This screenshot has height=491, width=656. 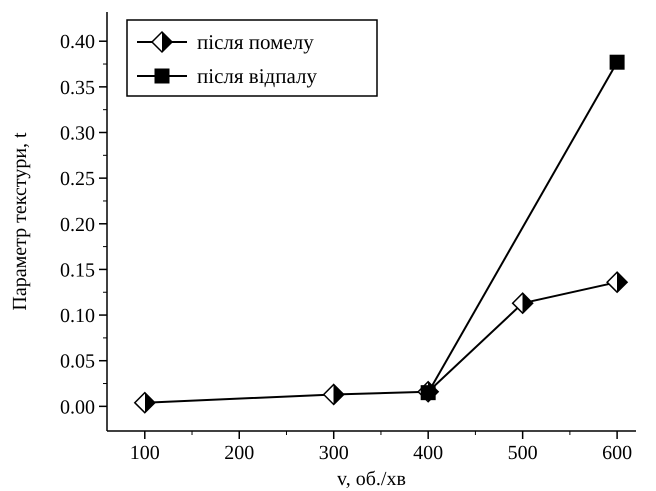 I want to click on x-tick-label: 200, so click(x=239, y=453).